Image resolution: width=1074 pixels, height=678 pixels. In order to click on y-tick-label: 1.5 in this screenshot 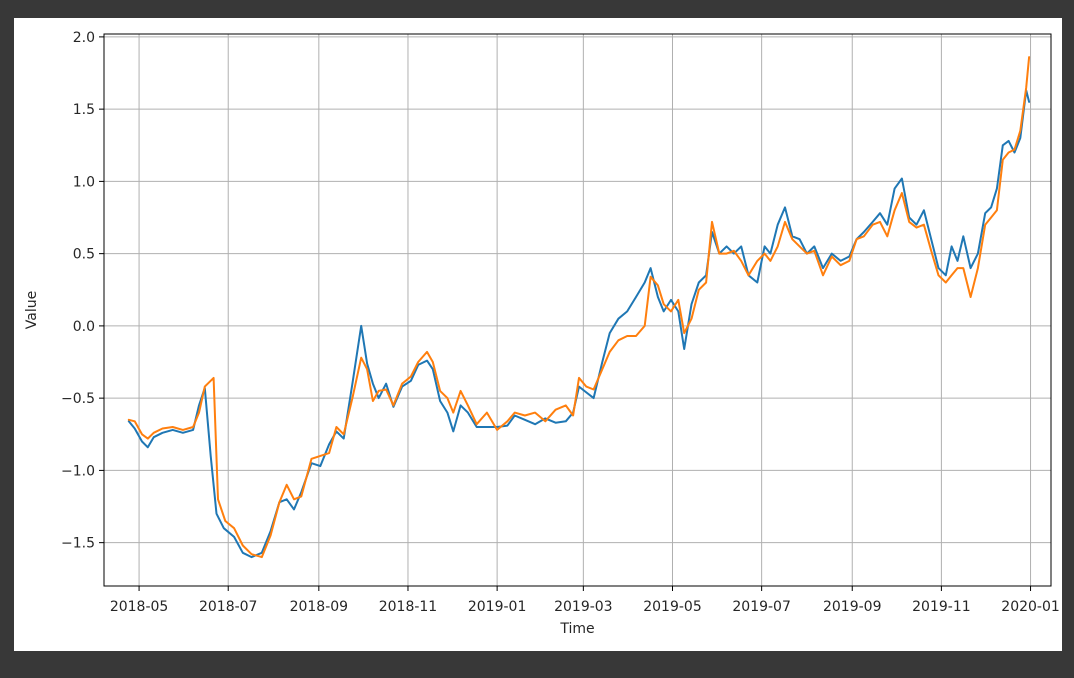, I will do `click(84, 110)`.